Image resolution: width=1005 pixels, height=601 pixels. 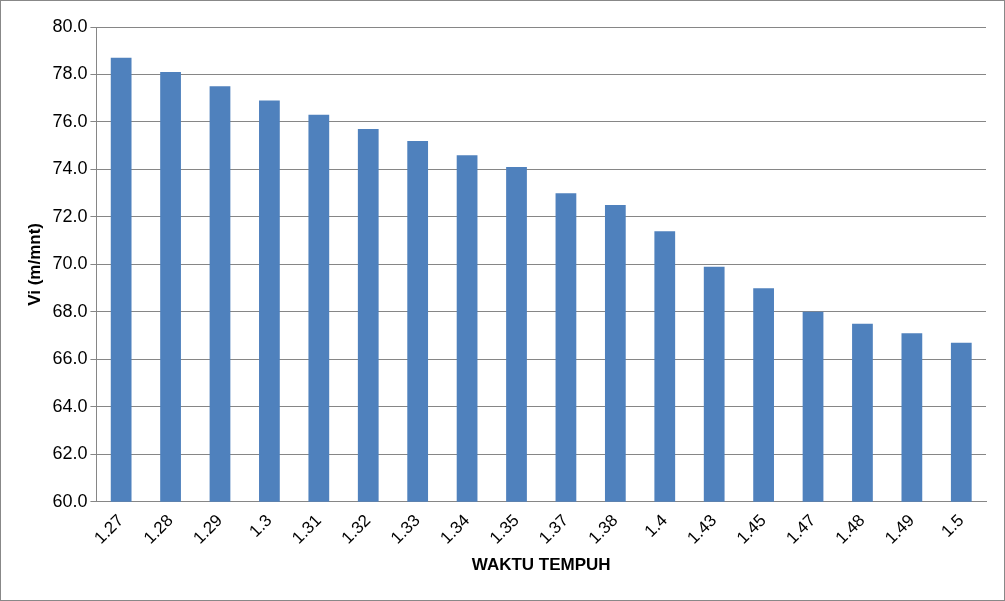 What do you see at coordinates (70, 310) in the screenshot?
I see `y-tick-label: 68.0` at bounding box center [70, 310].